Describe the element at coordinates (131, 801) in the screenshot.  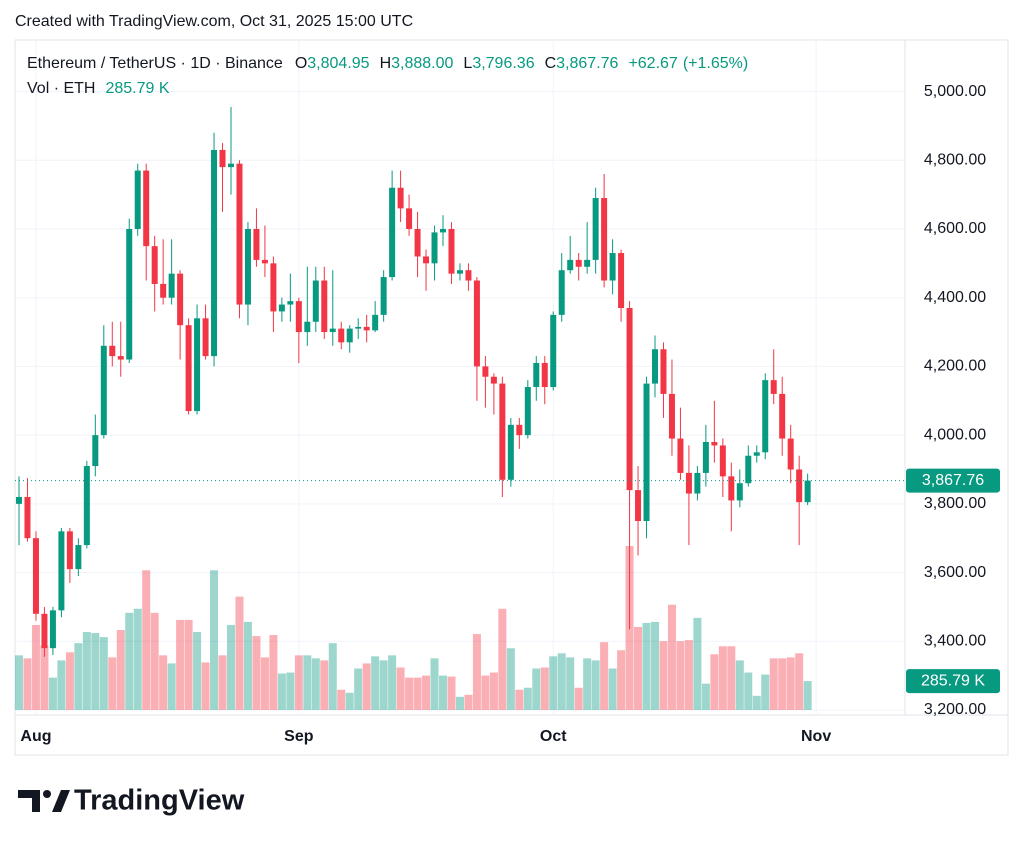
I see `brand-logo: TradingView` at that location.